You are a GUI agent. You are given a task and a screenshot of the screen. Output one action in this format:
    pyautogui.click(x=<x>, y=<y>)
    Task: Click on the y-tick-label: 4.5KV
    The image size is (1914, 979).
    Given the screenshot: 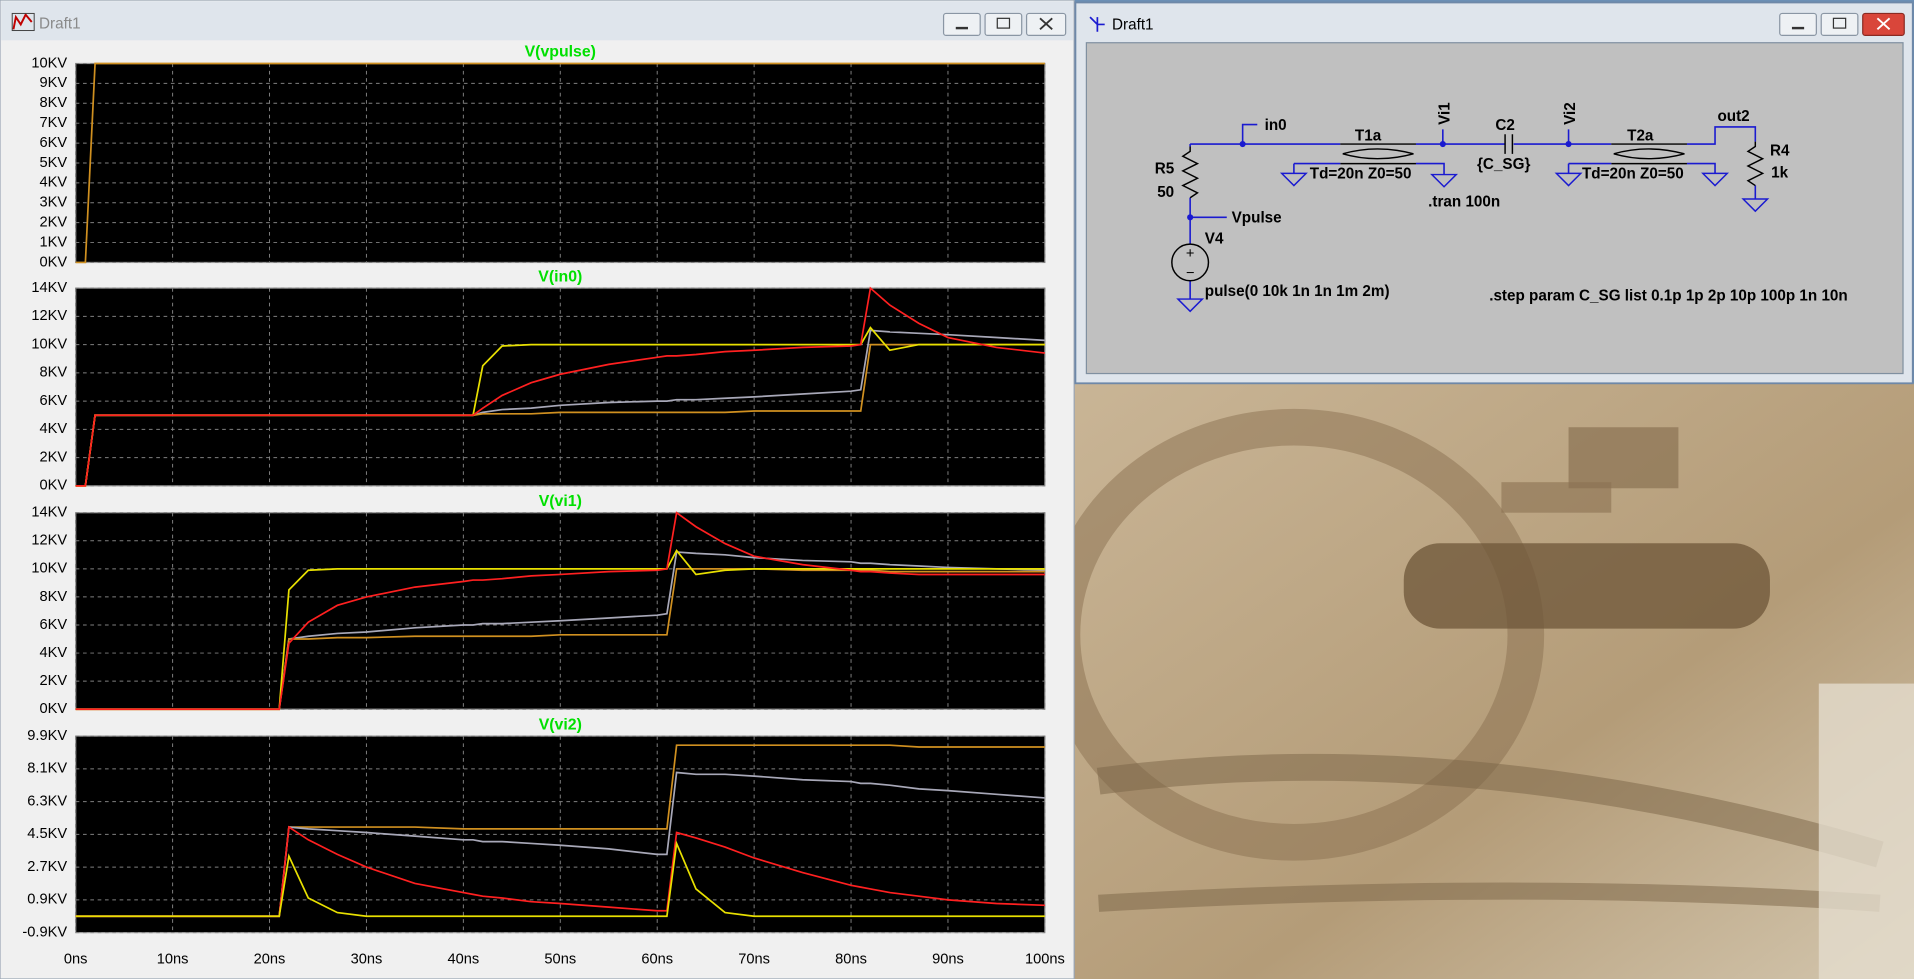 What is the action you would take?
    pyautogui.click(x=47, y=834)
    